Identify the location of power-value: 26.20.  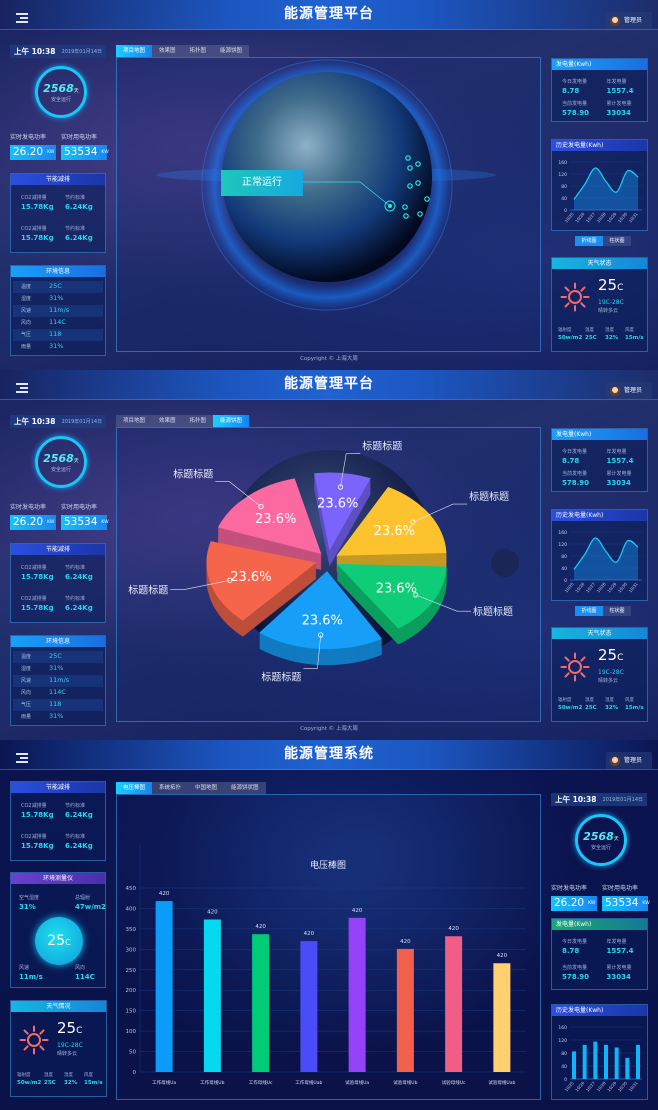
(569, 903).